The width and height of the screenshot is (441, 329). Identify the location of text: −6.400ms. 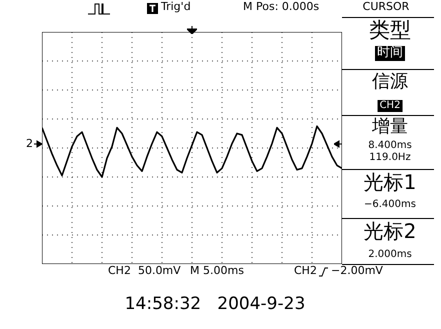
(390, 204).